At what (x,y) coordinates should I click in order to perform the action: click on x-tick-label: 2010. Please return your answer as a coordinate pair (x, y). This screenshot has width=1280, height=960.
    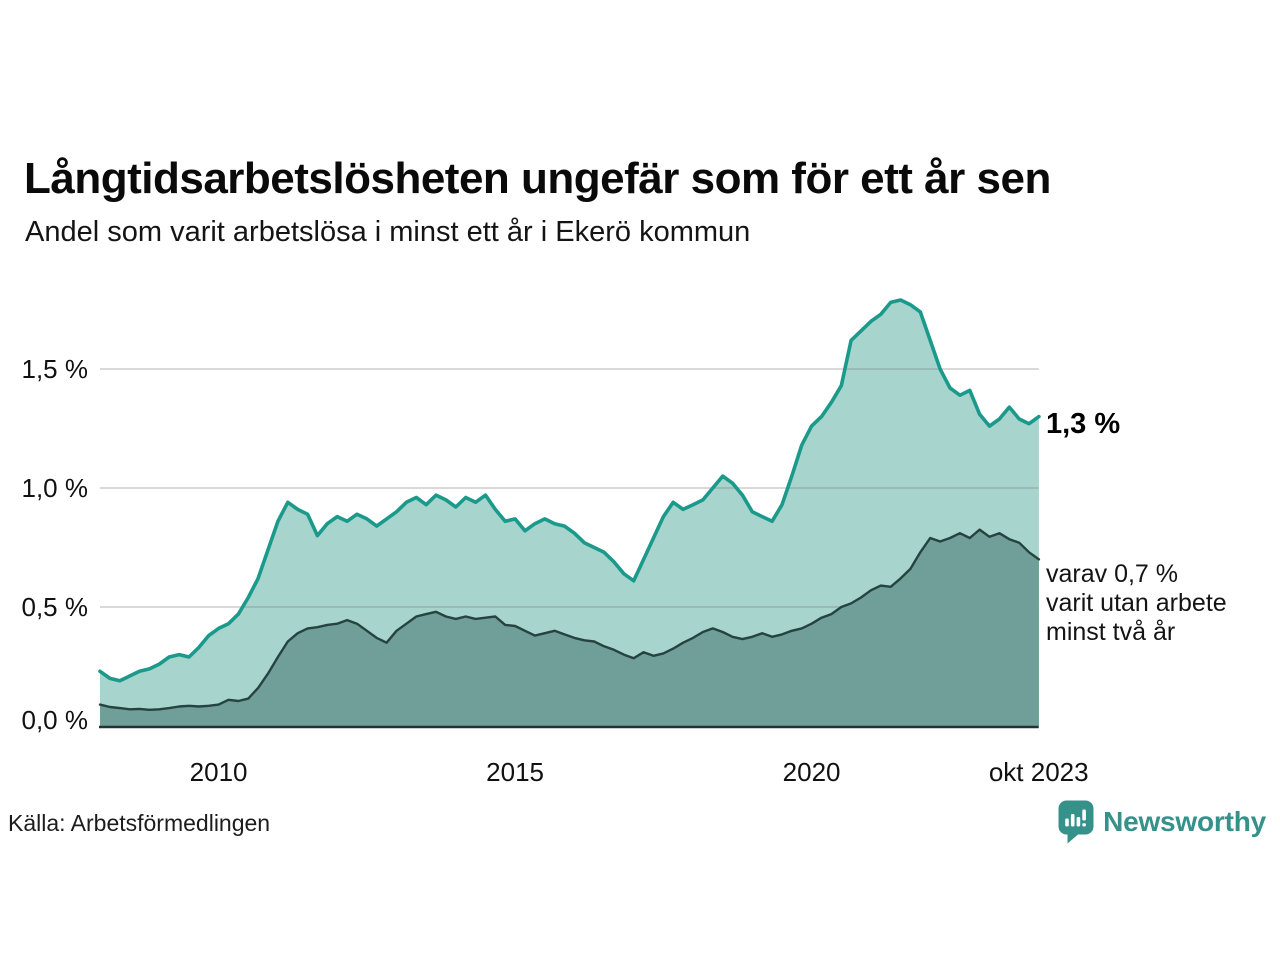
    Looking at the image, I should click on (219, 772).